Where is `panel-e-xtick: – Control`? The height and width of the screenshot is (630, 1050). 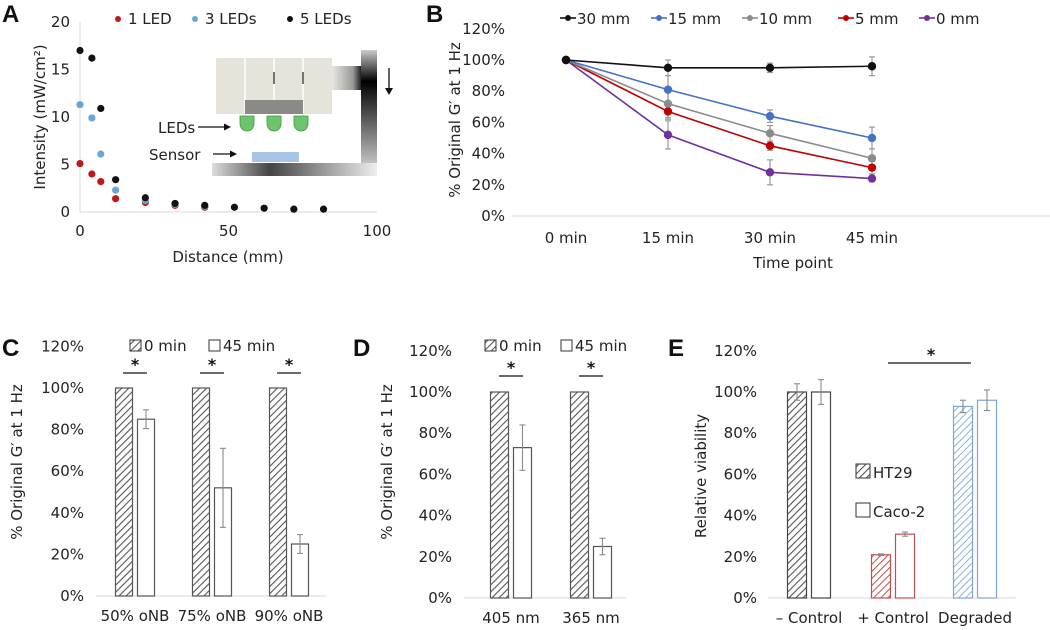 panel-e-xtick: – Control is located at coordinates (809, 618).